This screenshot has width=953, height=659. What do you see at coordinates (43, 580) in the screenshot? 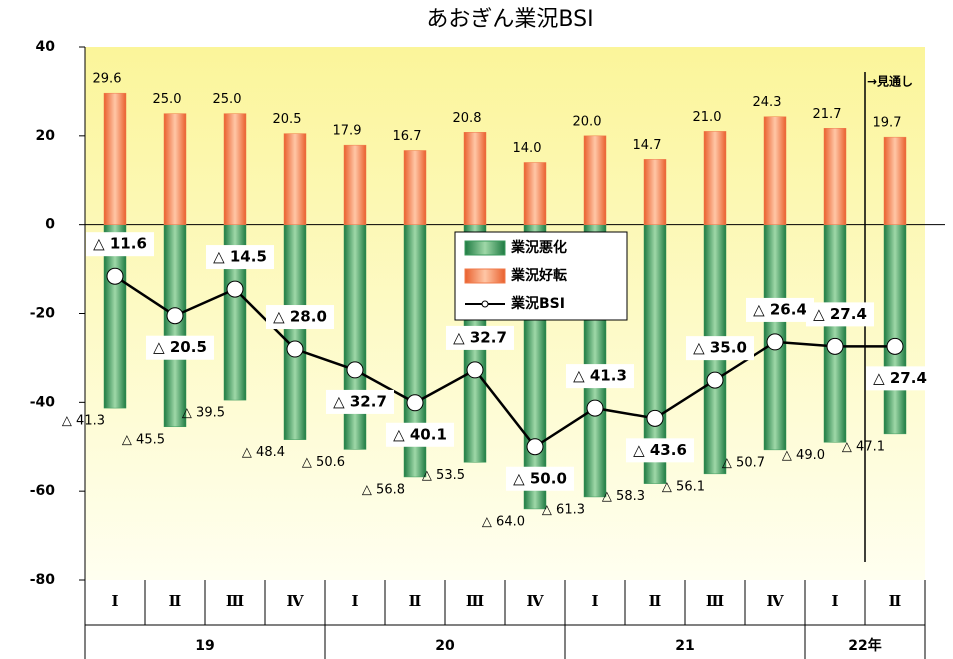
I see `y-tick-label: -80` at bounding box center [43, 580].